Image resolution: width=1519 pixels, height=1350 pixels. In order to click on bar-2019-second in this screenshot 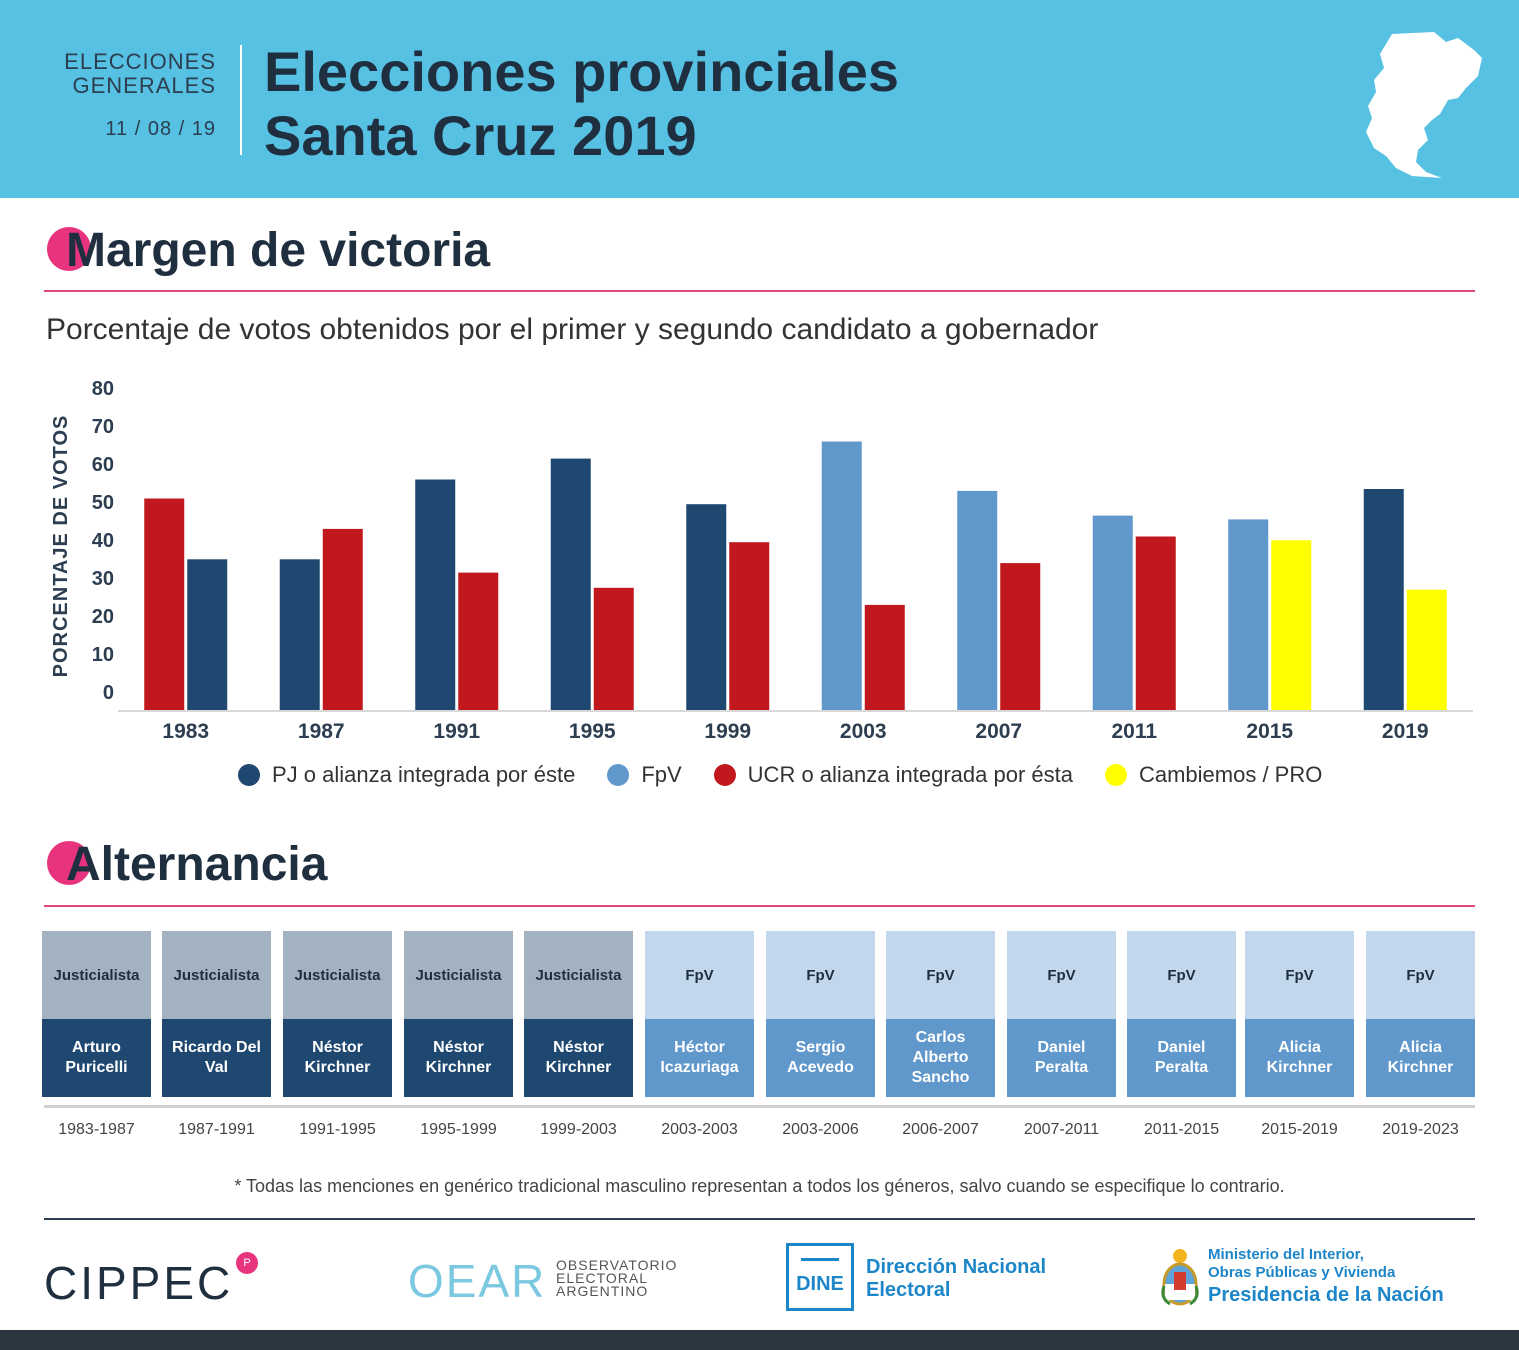, I will do `click(1426, 649)`.